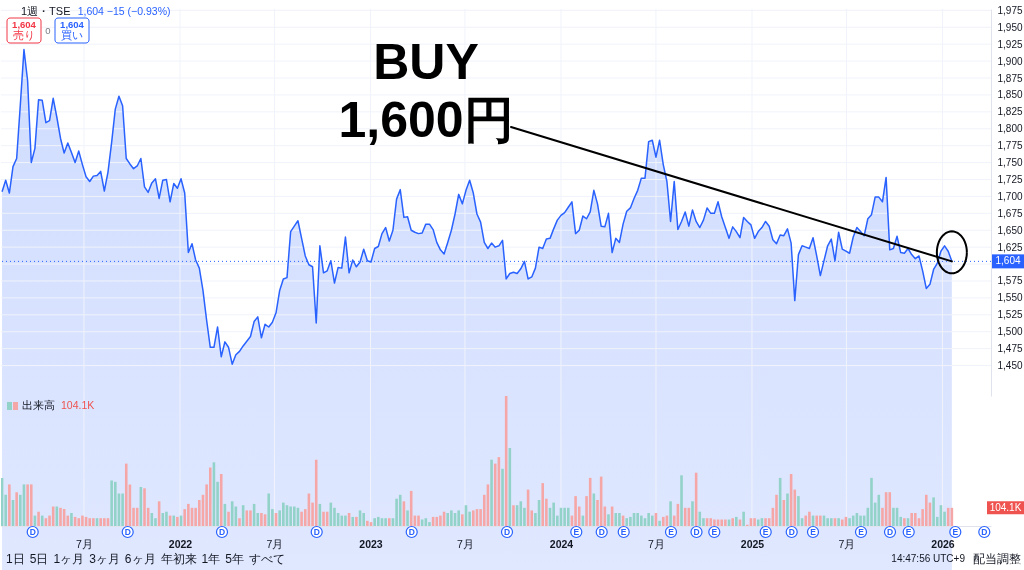 The width and height of the screenshot is (1024, 570). Describe the element at coordinates (1010, 179) in the screenshot. I see `y-tick-label: 1,725` at that location.